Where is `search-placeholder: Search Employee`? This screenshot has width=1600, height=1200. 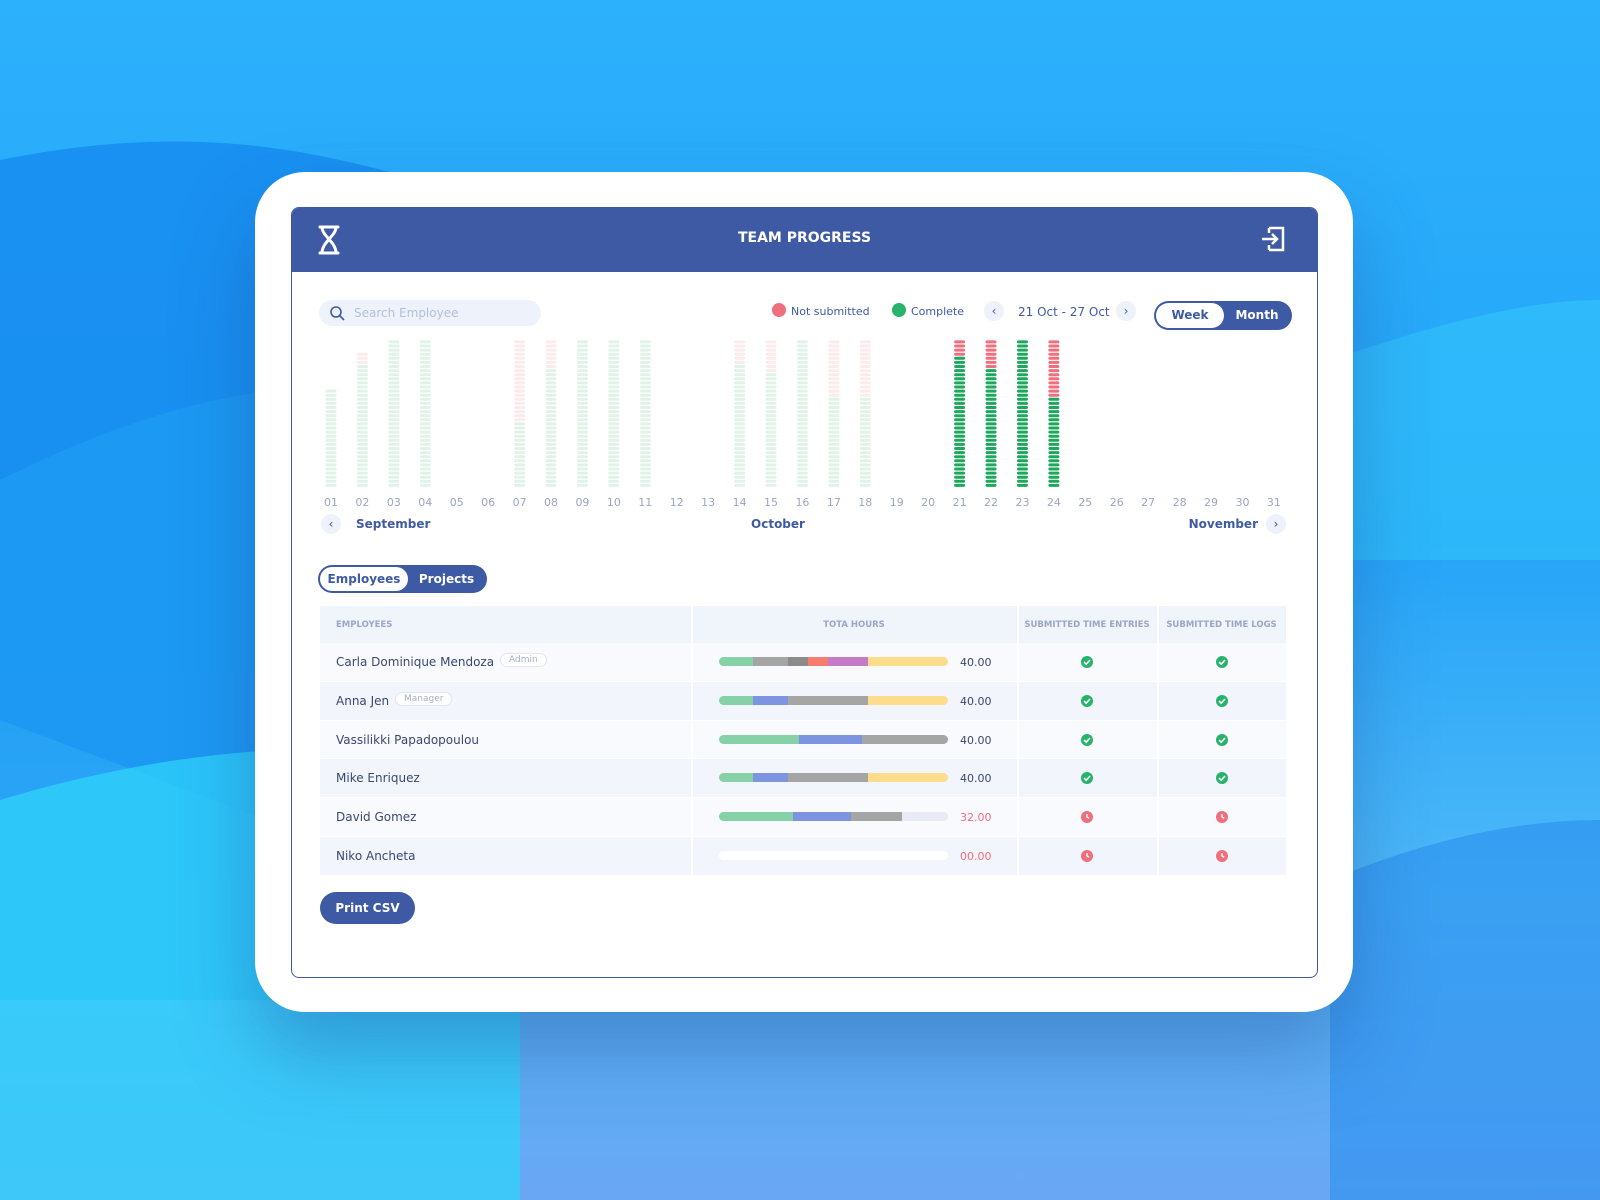 search-placeholder: Search Employee is located at coordinates (406, 313).